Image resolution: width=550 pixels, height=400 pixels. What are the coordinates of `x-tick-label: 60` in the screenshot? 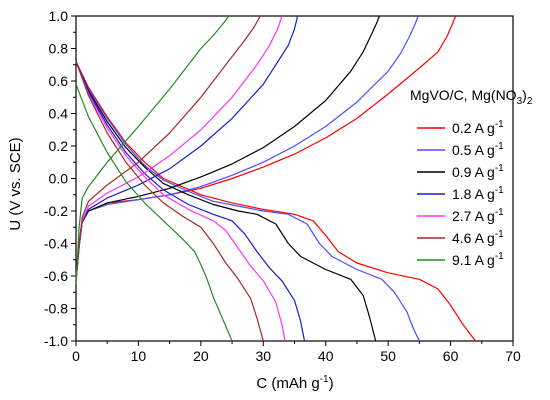 It's located at (451, 356).